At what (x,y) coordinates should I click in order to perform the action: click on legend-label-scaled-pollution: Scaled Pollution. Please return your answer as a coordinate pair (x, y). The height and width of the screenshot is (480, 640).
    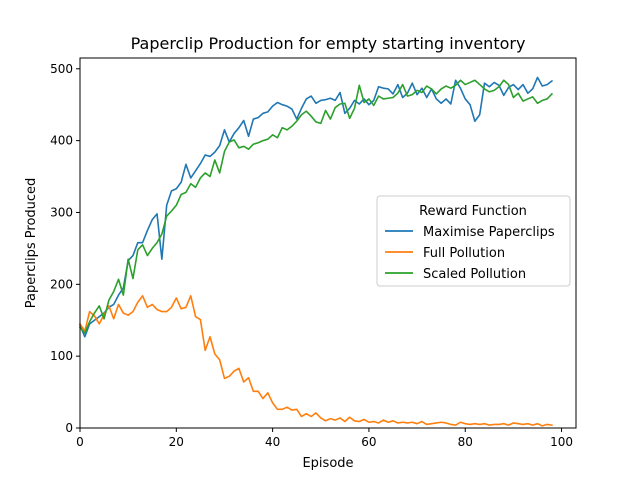
    Looking at the image, I should click on (474, 274).